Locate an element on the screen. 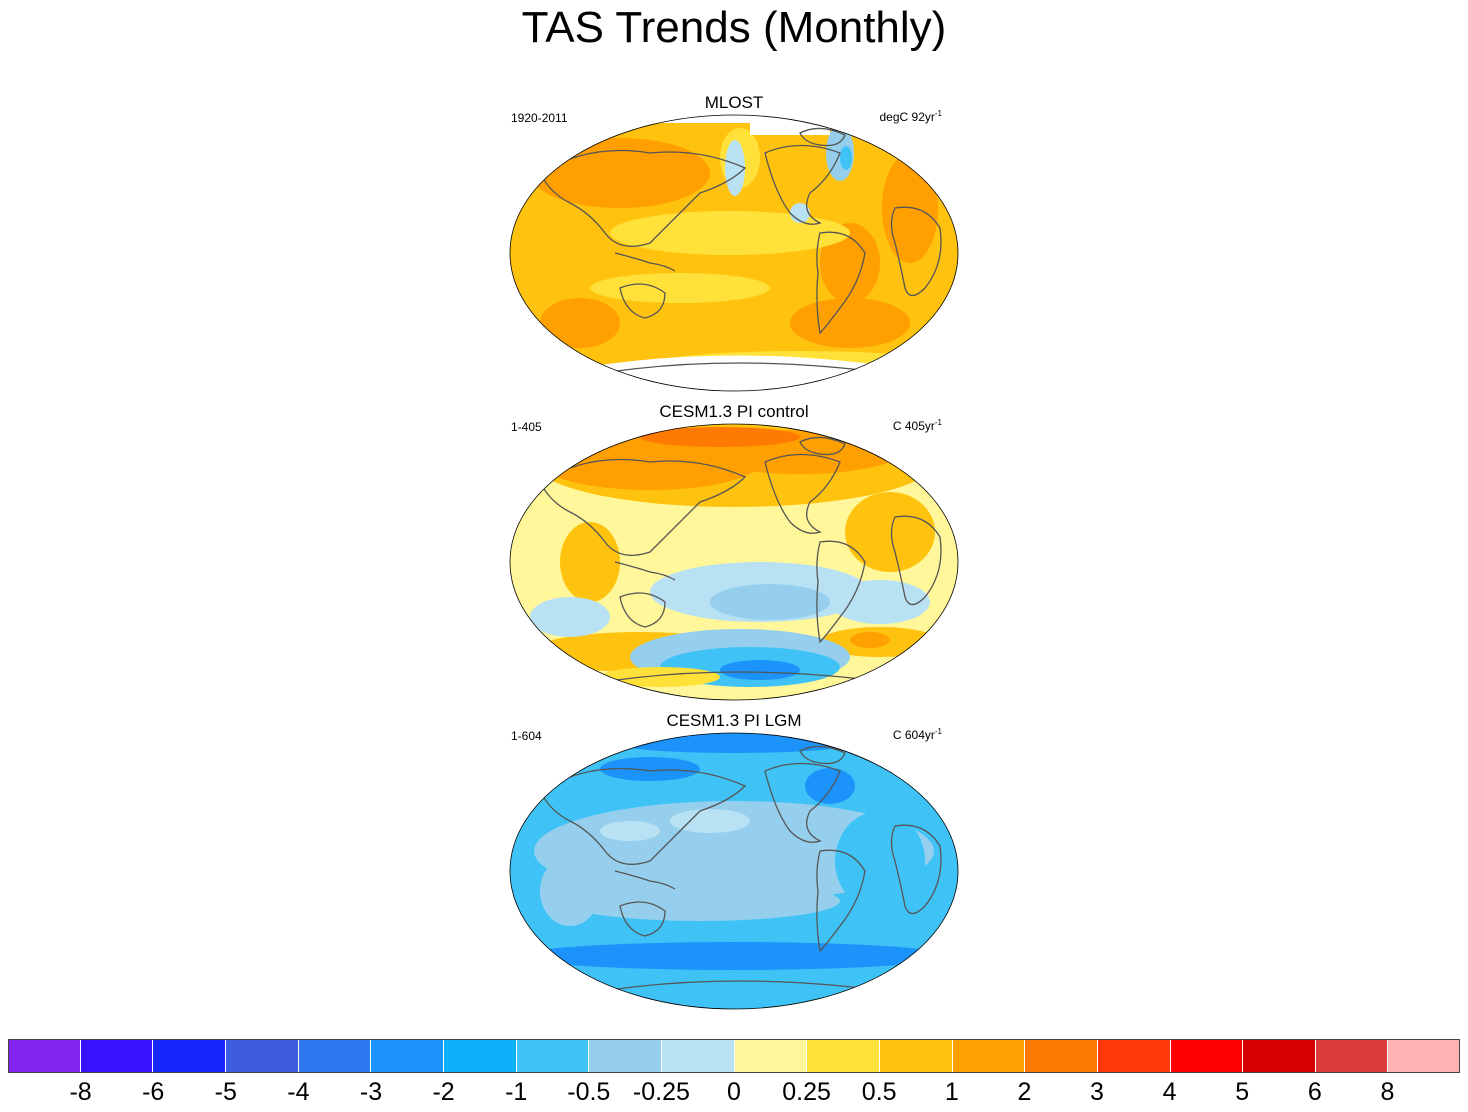 This screenshot has width=1468, height=1112. colorbar-tick-label: -0.5 is located at coordinates (589, 1092).